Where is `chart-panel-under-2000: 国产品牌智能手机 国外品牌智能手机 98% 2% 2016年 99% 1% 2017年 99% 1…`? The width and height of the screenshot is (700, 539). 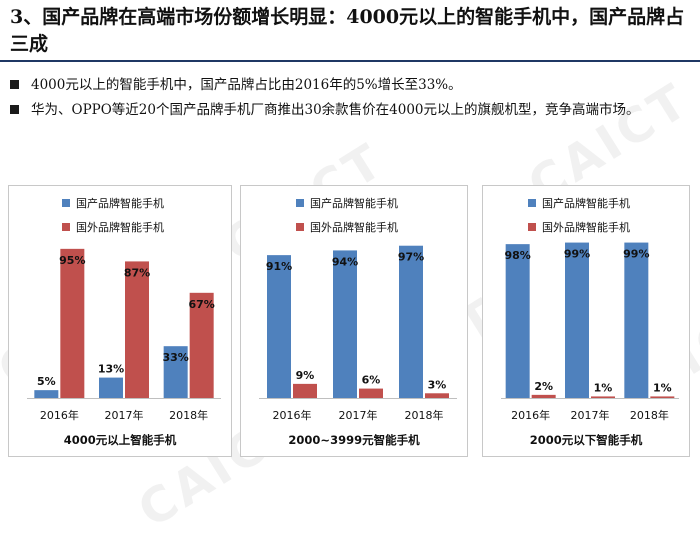 chart-panel-under-2000: 国产品牌智能手机 国外品牌智能手机 98% 2% 2016年 99% 1% 2017年 99% 1… is located at coordinates (586, 321).